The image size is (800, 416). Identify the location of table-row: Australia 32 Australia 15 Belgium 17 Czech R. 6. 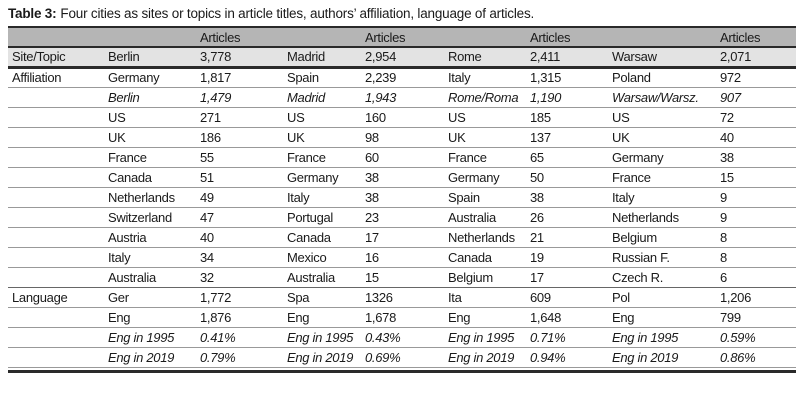
(402, 277).